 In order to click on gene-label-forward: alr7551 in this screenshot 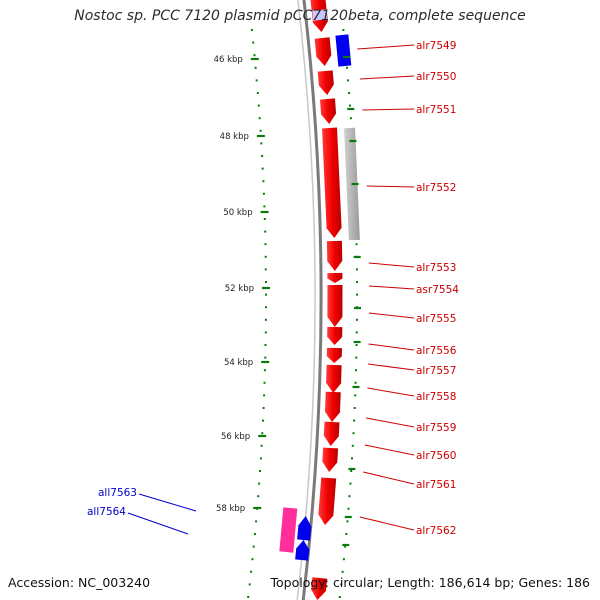, I will do `click(436, 110)`.